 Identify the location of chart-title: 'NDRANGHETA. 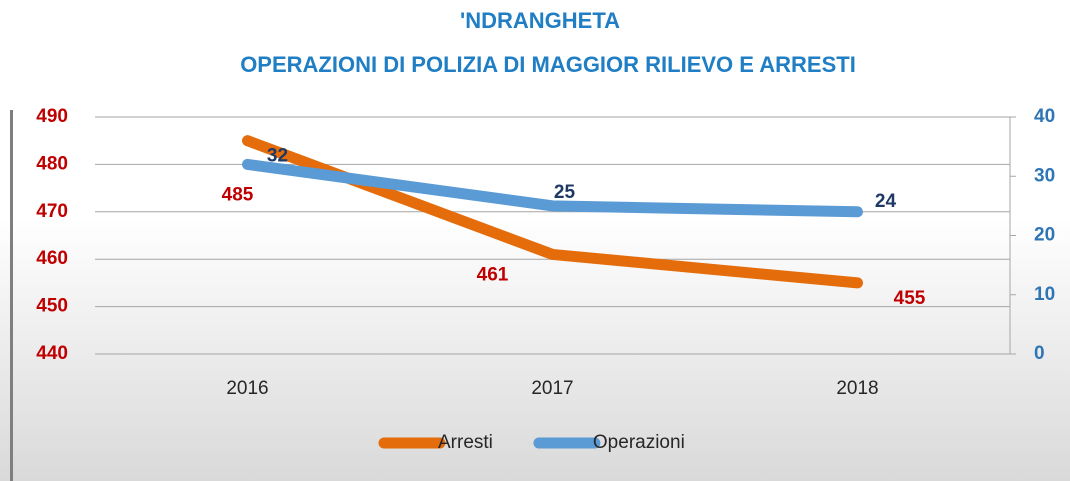
(540, 20).